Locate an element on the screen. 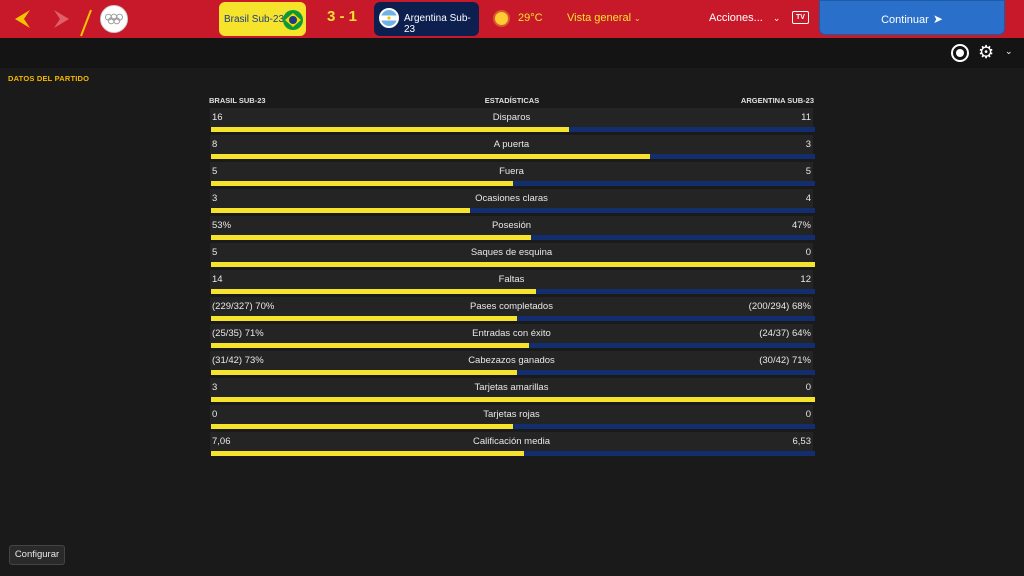 This screenshot has width=1024, height=576. tv-icon: TV is located at coordinates (800, 17).